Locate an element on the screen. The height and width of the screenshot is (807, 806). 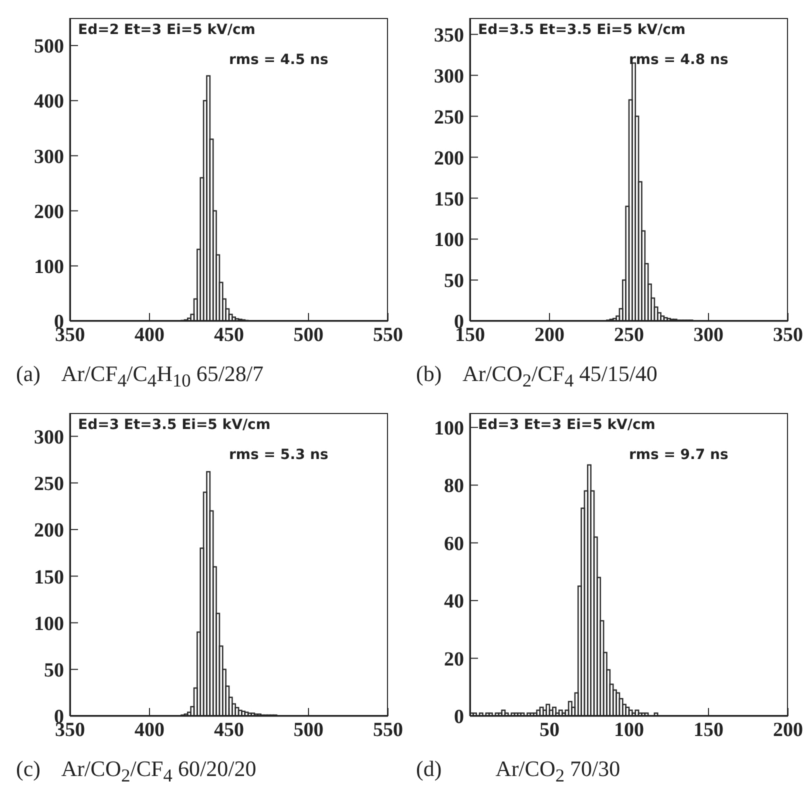
x-tick-label: 350 is located at coordinates (788, 335).